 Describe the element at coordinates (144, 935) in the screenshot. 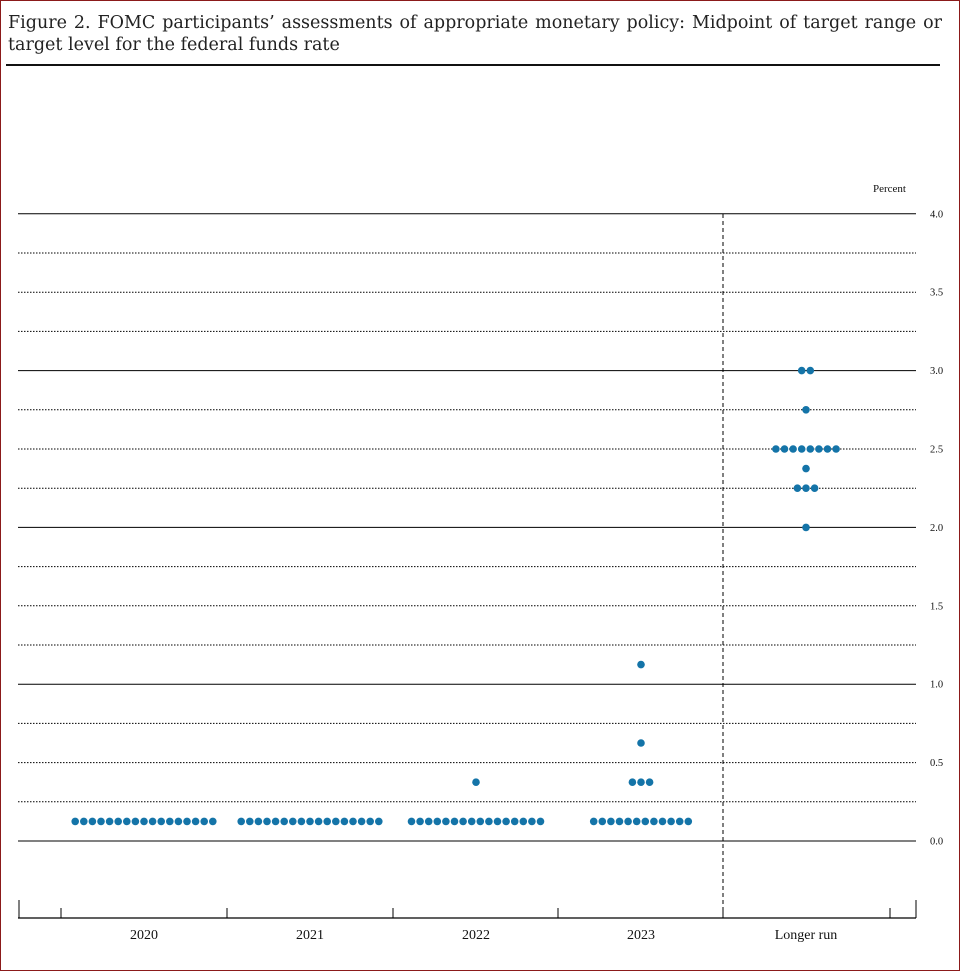

I see `x-category-label: 2020` at that location.